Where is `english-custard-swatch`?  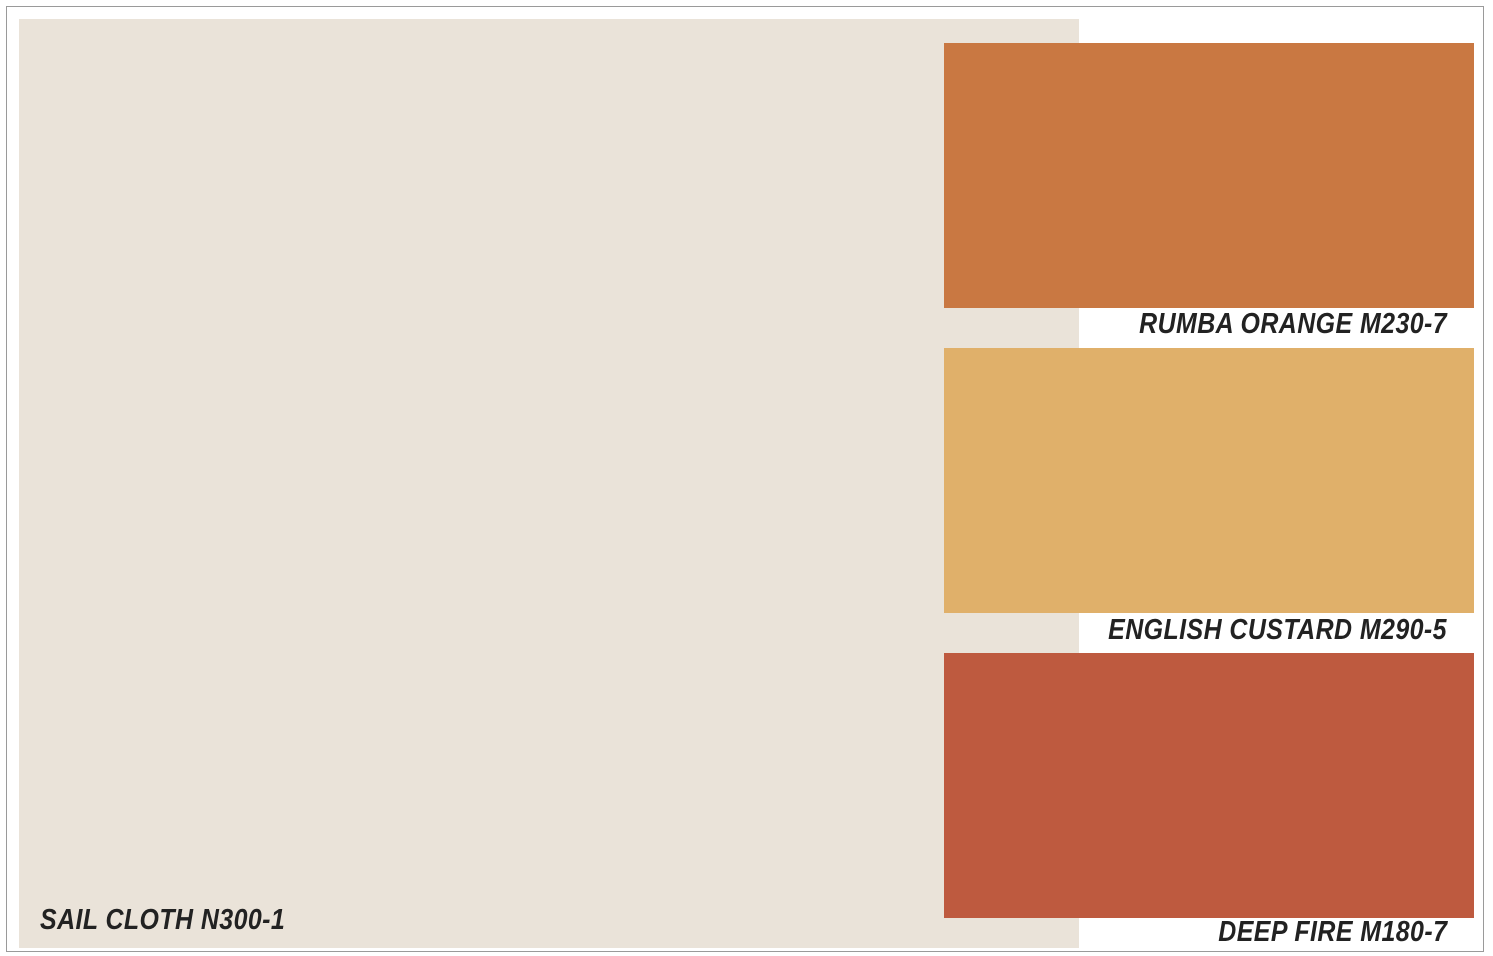
english-custard-swatch is located at coordinates (1209, 480).